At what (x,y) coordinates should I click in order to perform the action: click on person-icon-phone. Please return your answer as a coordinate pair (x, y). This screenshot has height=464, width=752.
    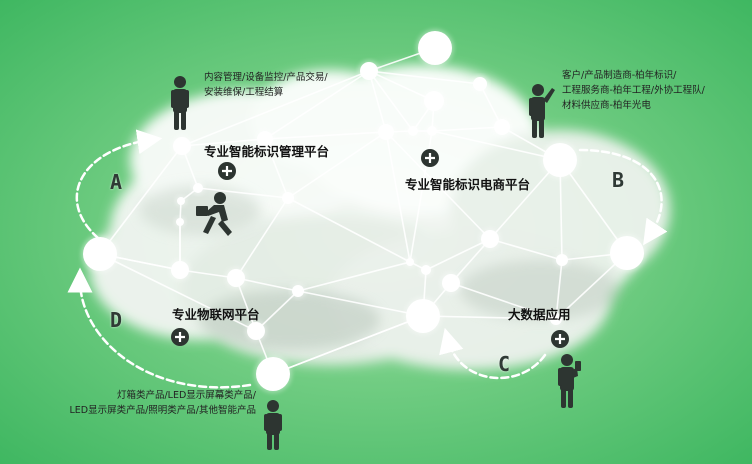
    Looking at the image, I should click on (569, 381).